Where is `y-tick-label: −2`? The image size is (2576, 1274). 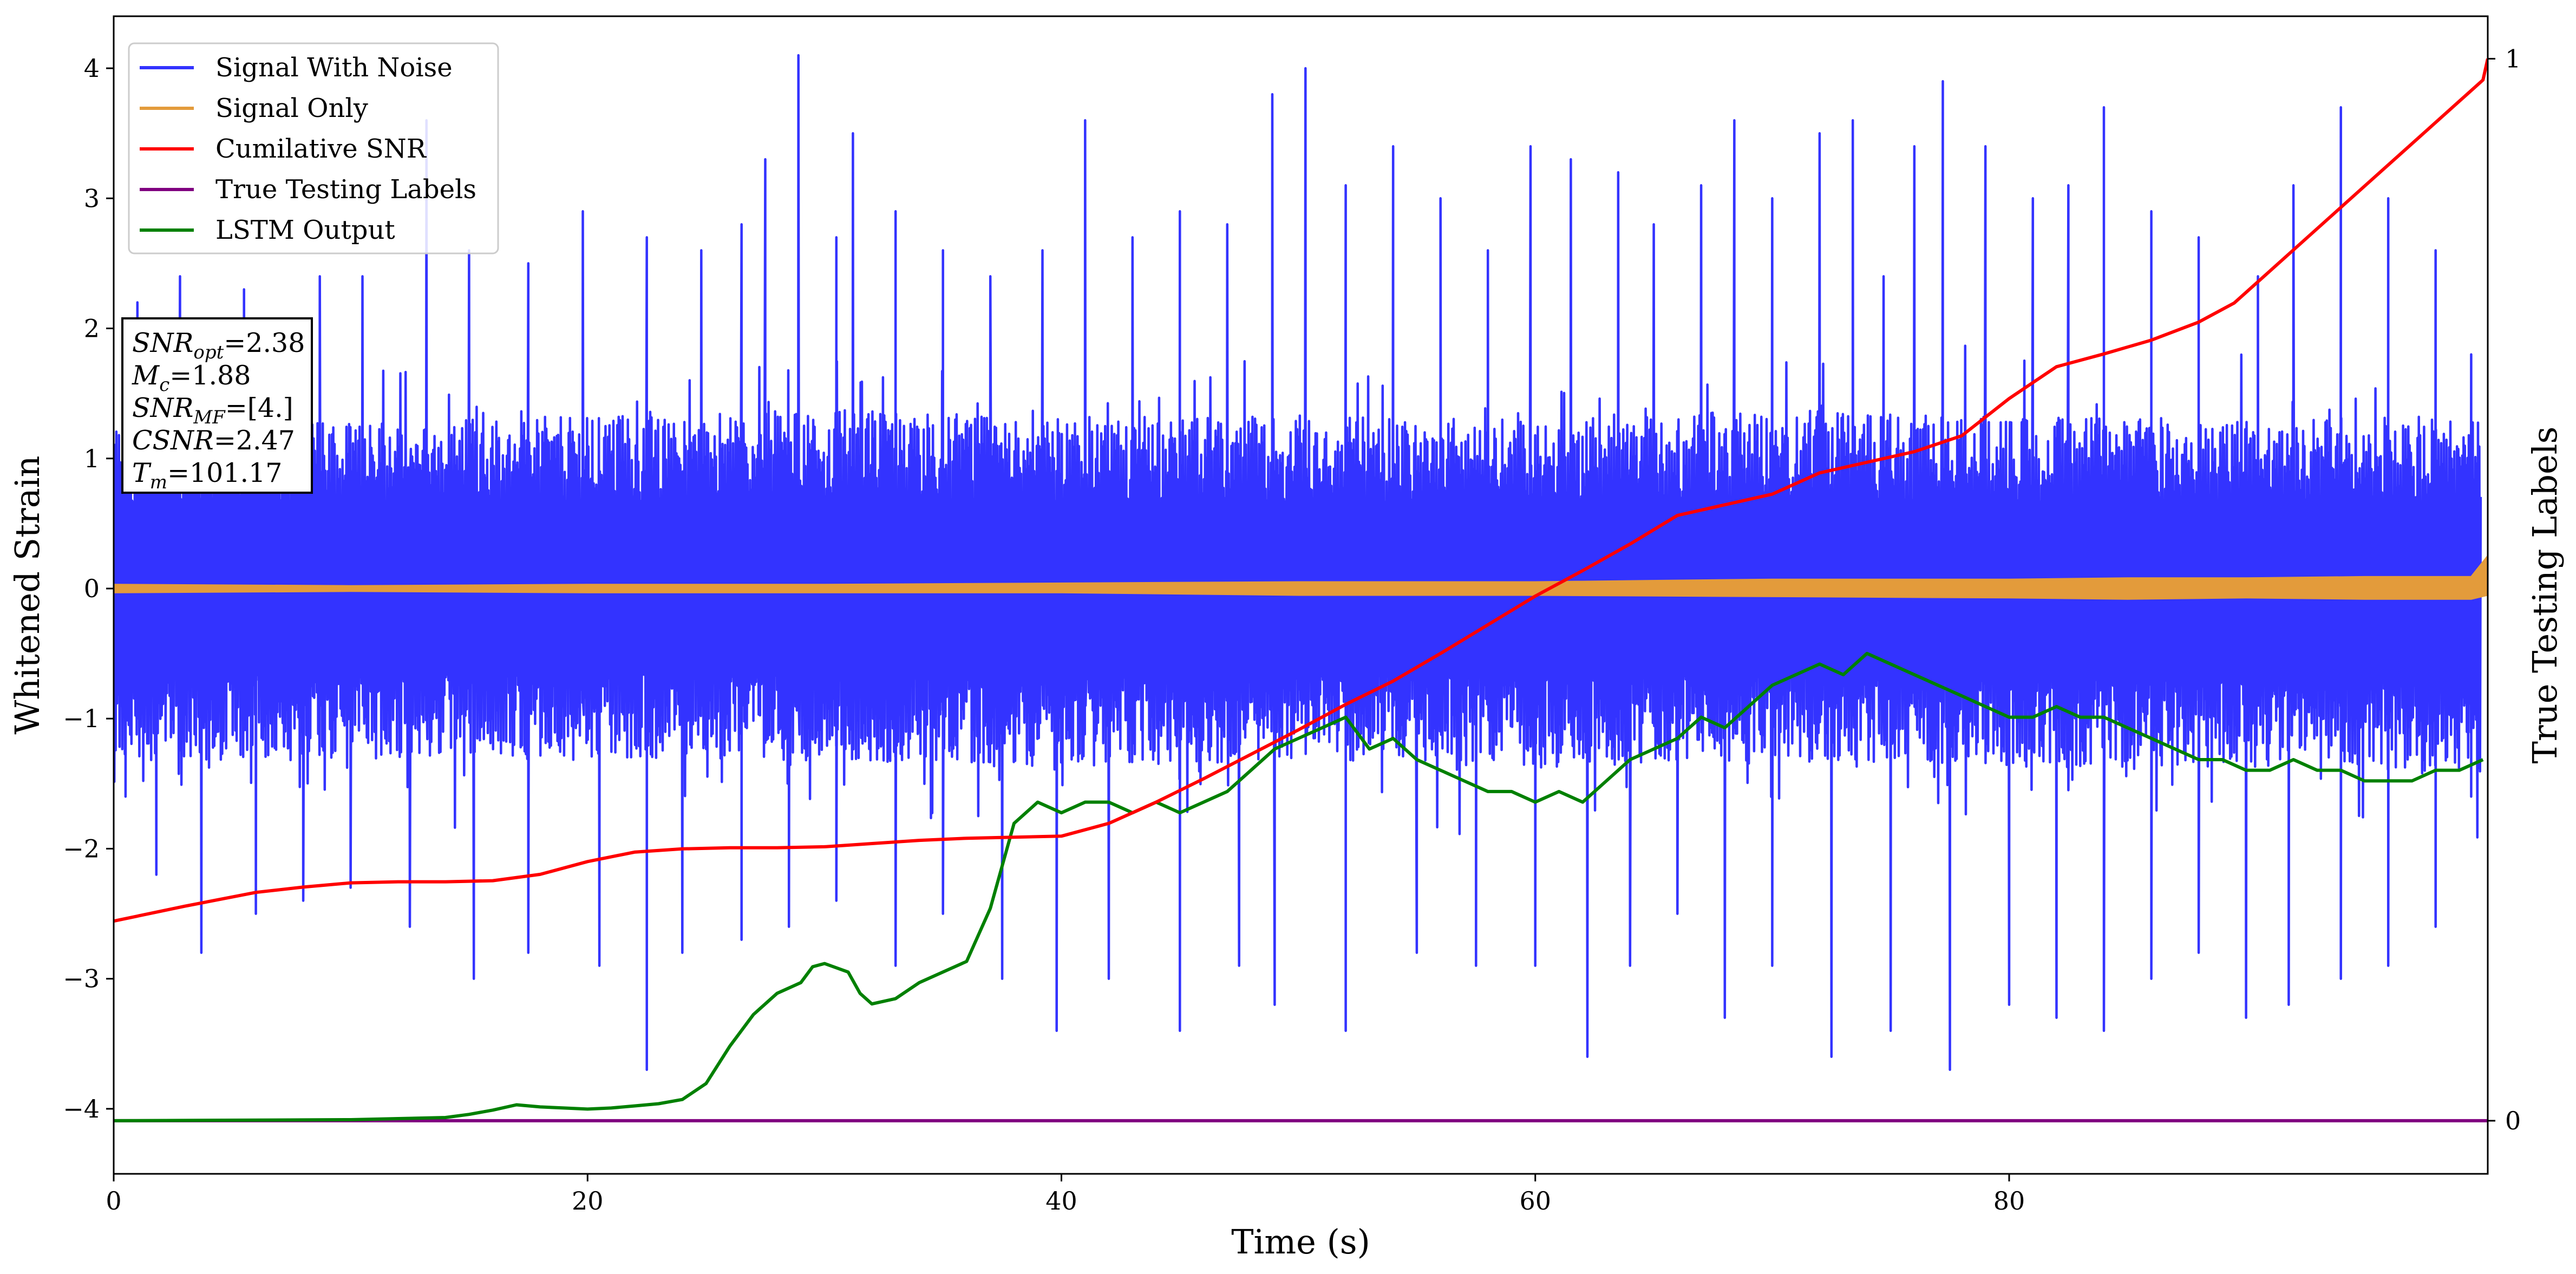 y-tick-label: −2 is located at coordinates (82, 848).